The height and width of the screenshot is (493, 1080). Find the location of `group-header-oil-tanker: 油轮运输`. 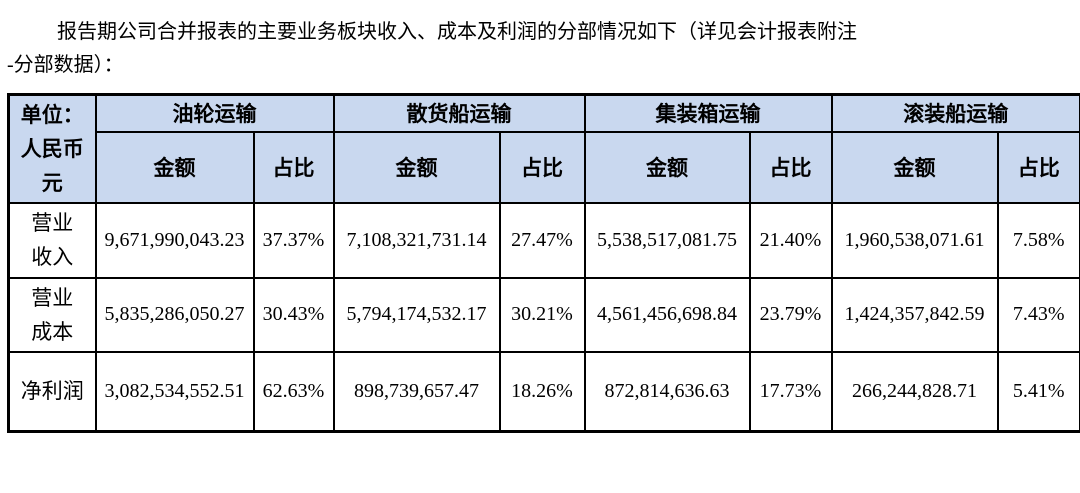

group-header-oil-tanker: 油轮运输 is located at coordinates (215, 113).